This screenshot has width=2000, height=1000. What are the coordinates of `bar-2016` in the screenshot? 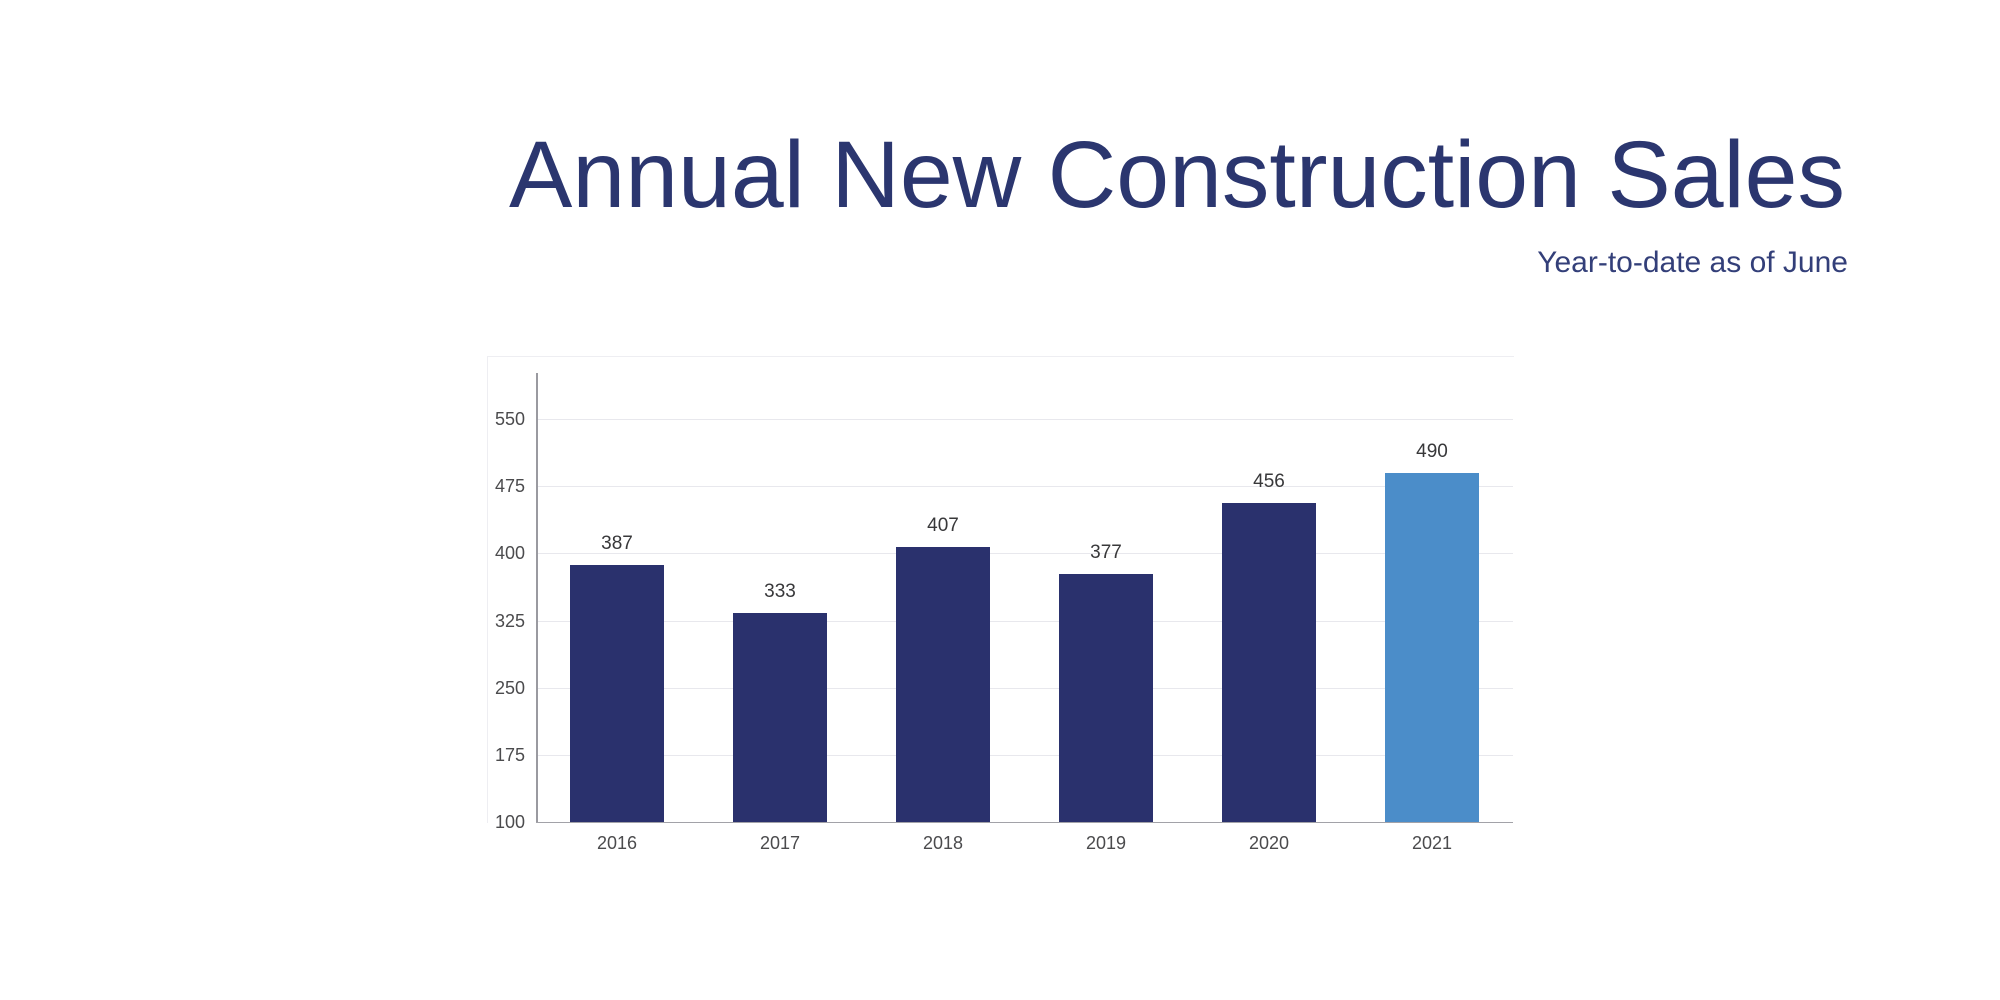 It's located at (617, 693).